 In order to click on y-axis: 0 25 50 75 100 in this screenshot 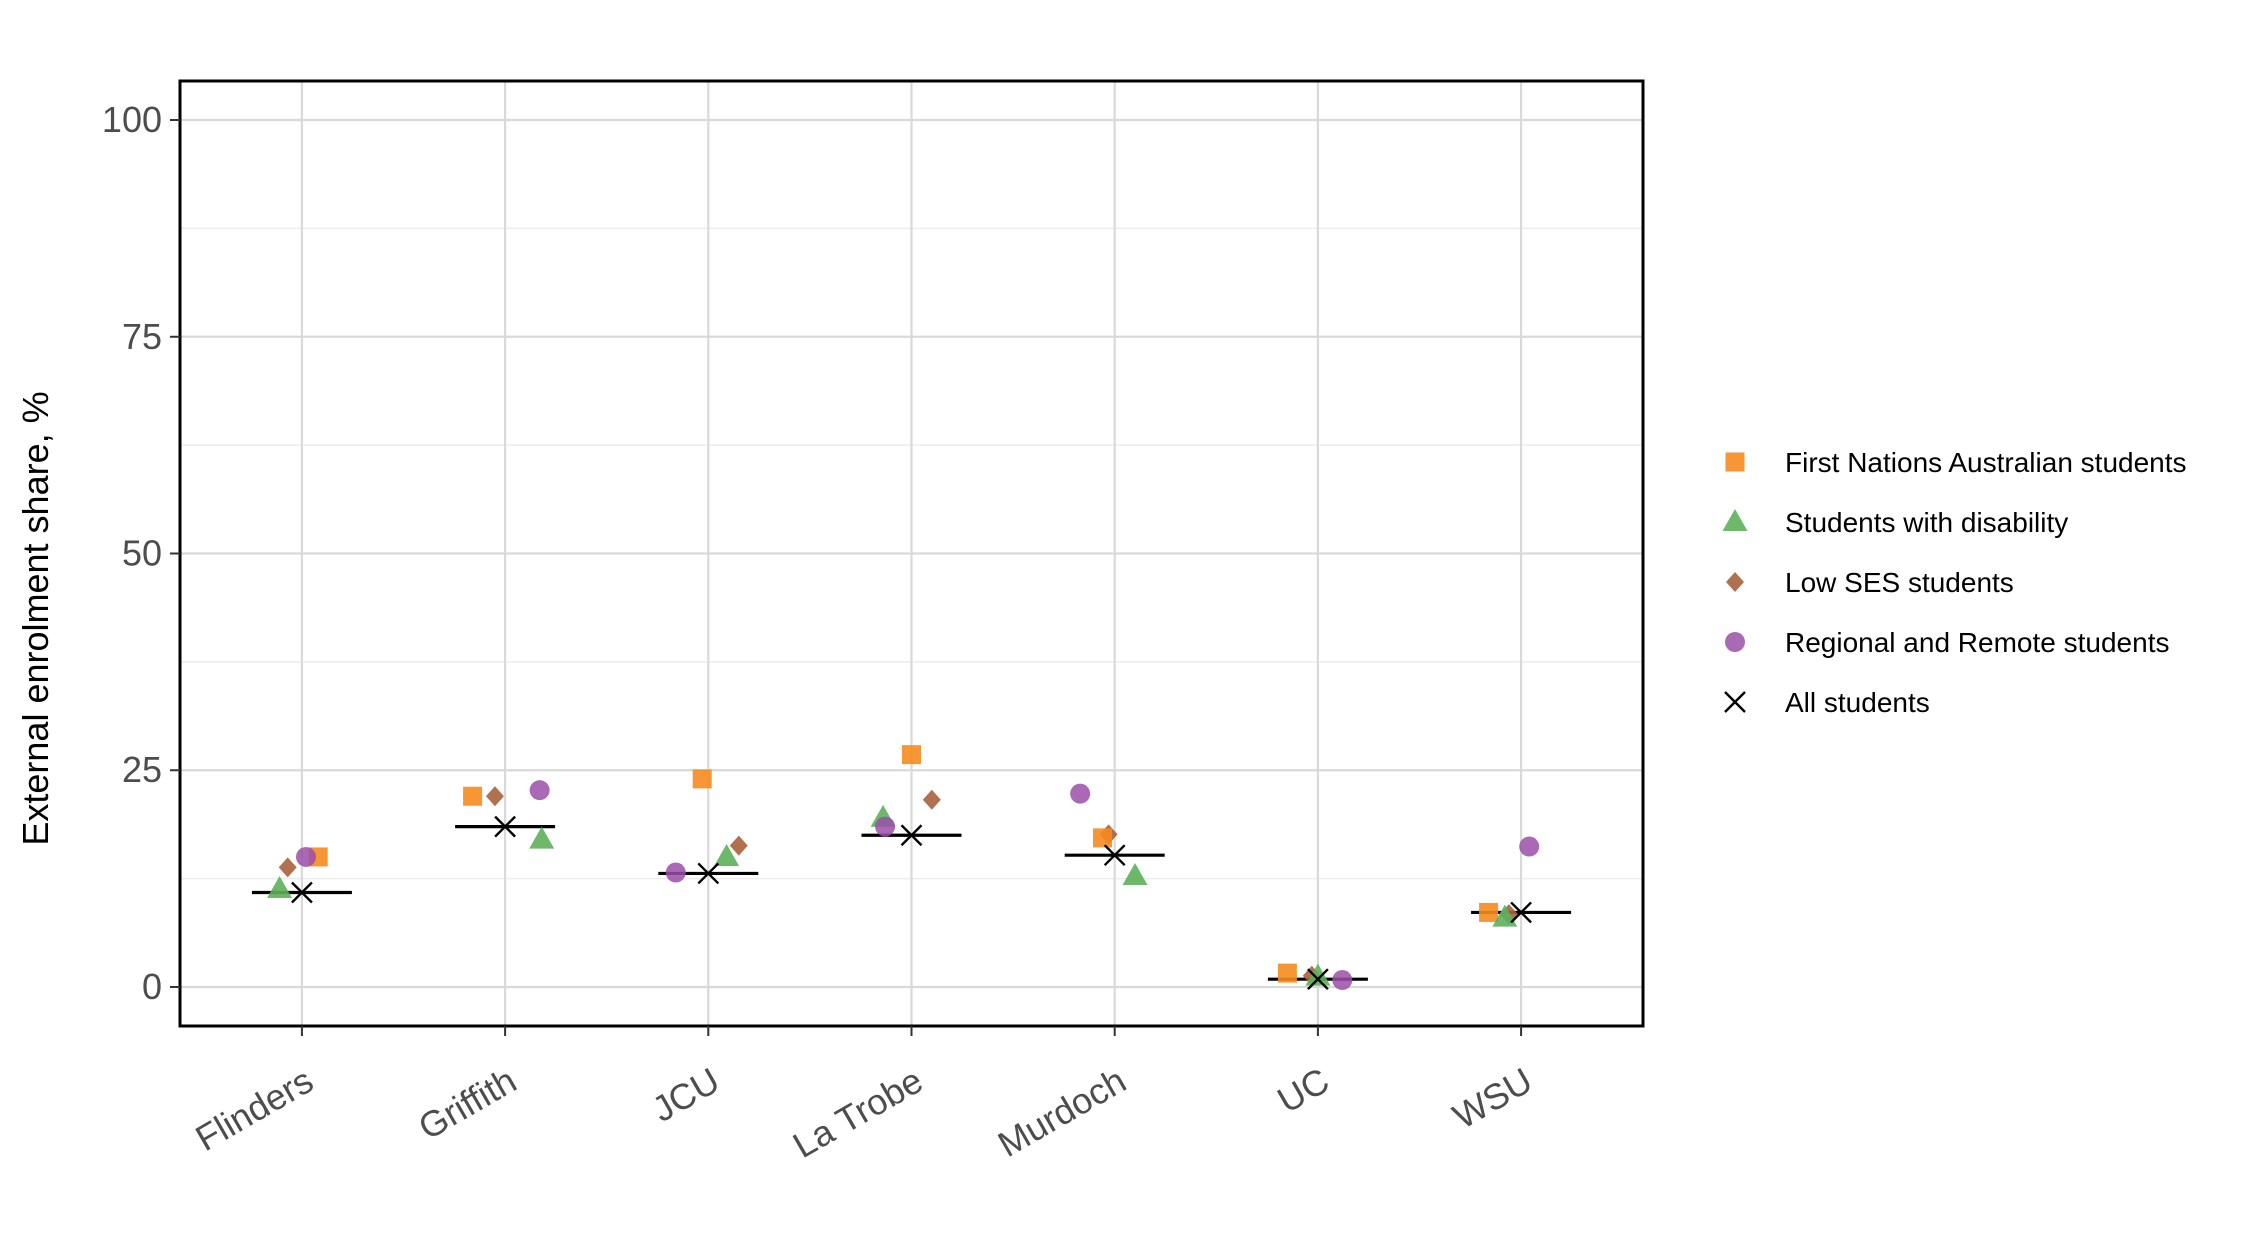, I will do `click(141, 553)`.